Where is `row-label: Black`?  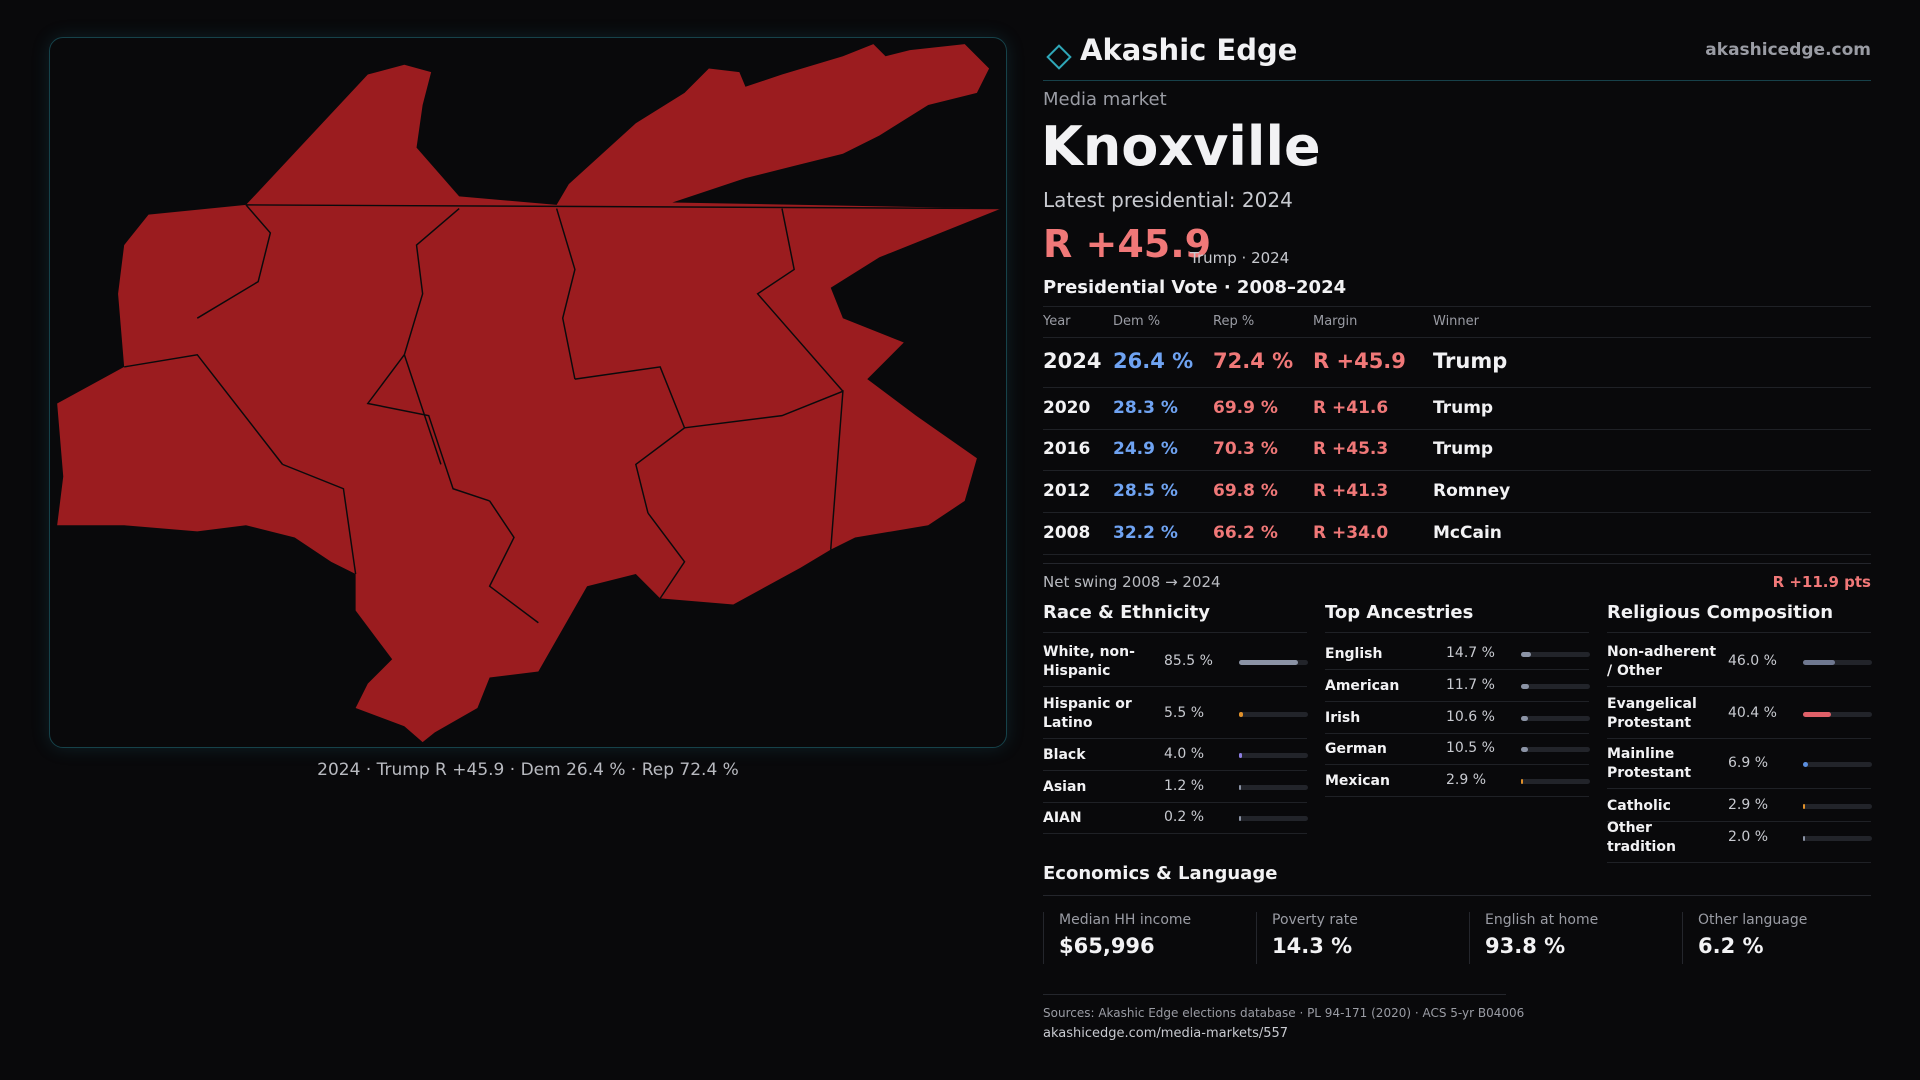
row-label: Black is located at coordinates (1064, 755).